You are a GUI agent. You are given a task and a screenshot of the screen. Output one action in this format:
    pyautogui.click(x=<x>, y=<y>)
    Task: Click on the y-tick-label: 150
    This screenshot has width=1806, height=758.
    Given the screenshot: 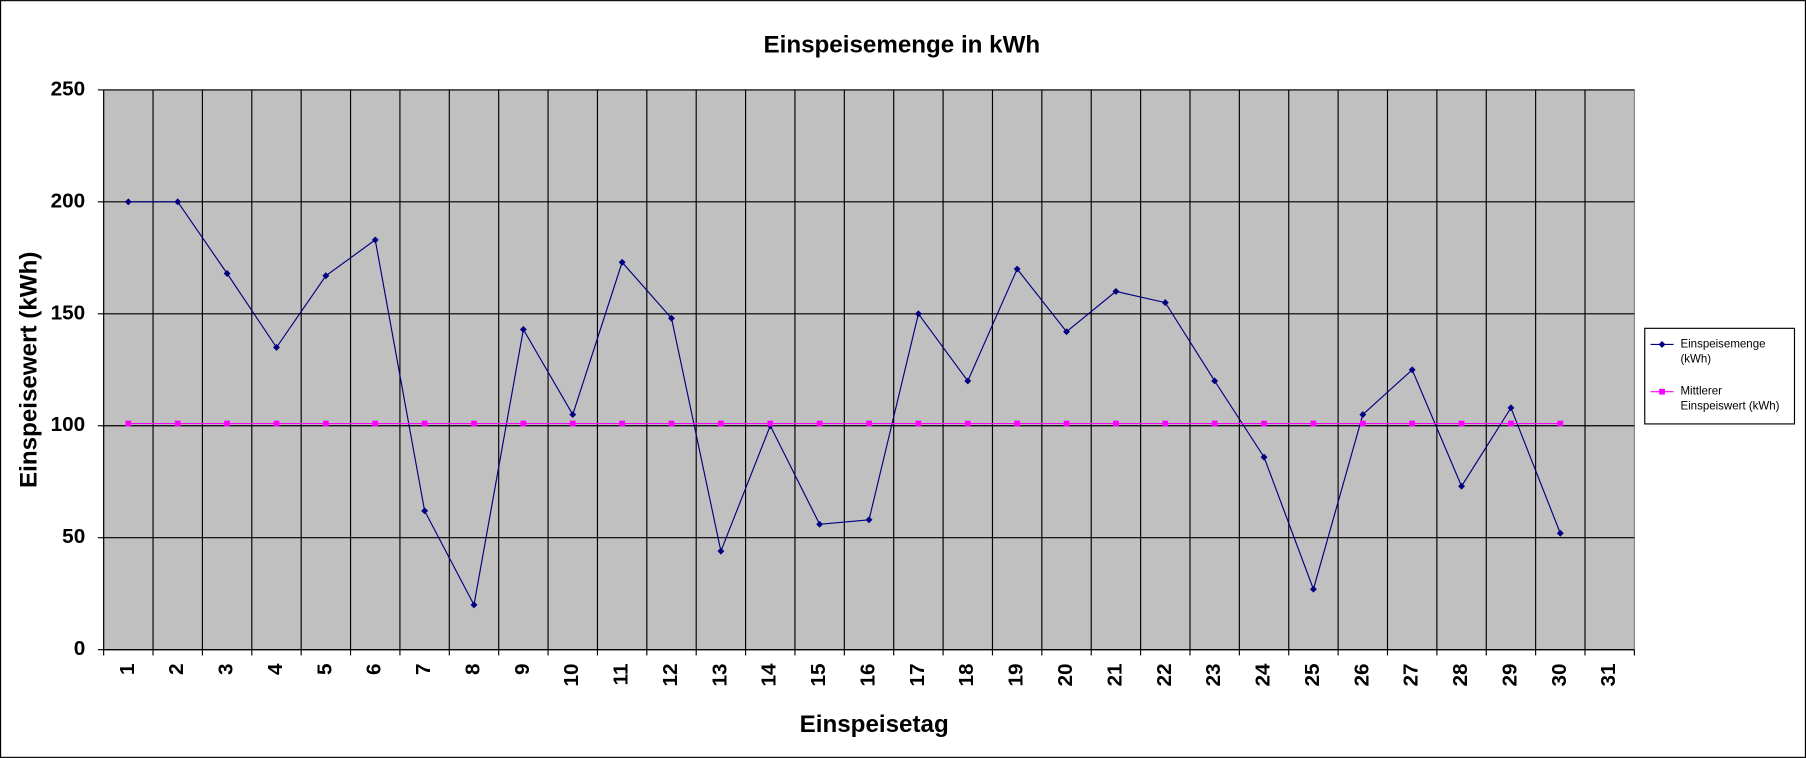 What is the action you would take?
    pyautogui.click(x=68, y=312)
    